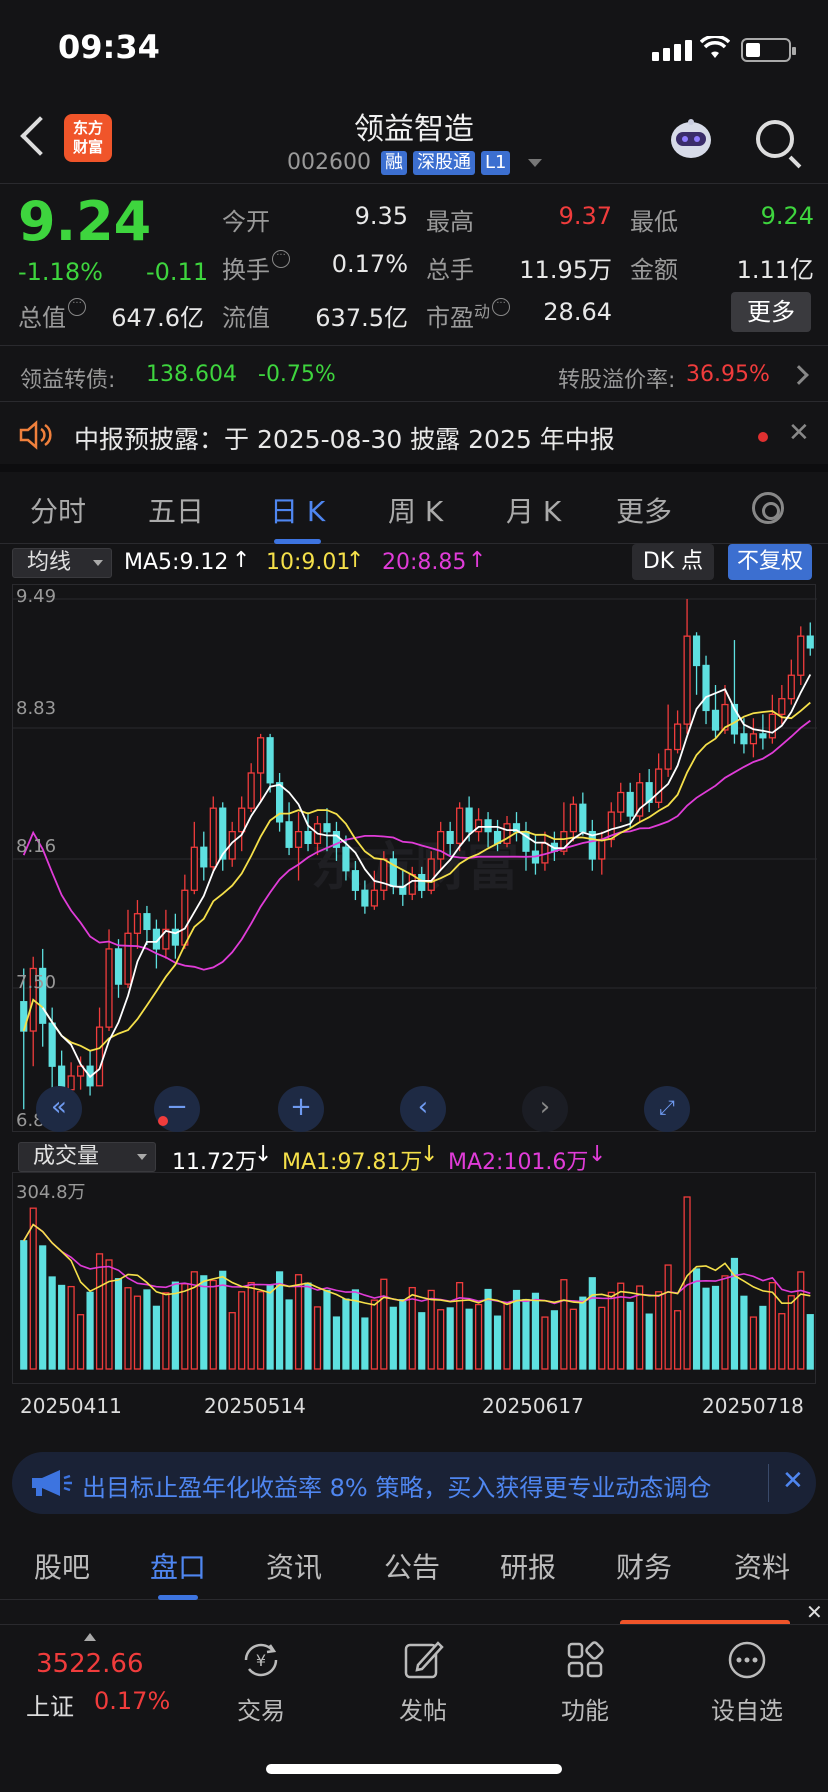  What do you see at coordinates (775, 139) in the screenshot?
I see `search-icon` at bounding box center [775, 139].